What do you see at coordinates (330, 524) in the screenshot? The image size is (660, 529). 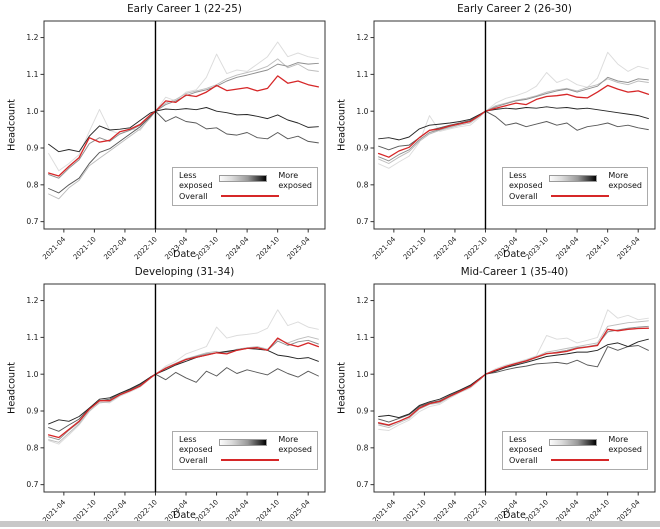 I see `bottom-border-strip` at bounding box center [330, 524].